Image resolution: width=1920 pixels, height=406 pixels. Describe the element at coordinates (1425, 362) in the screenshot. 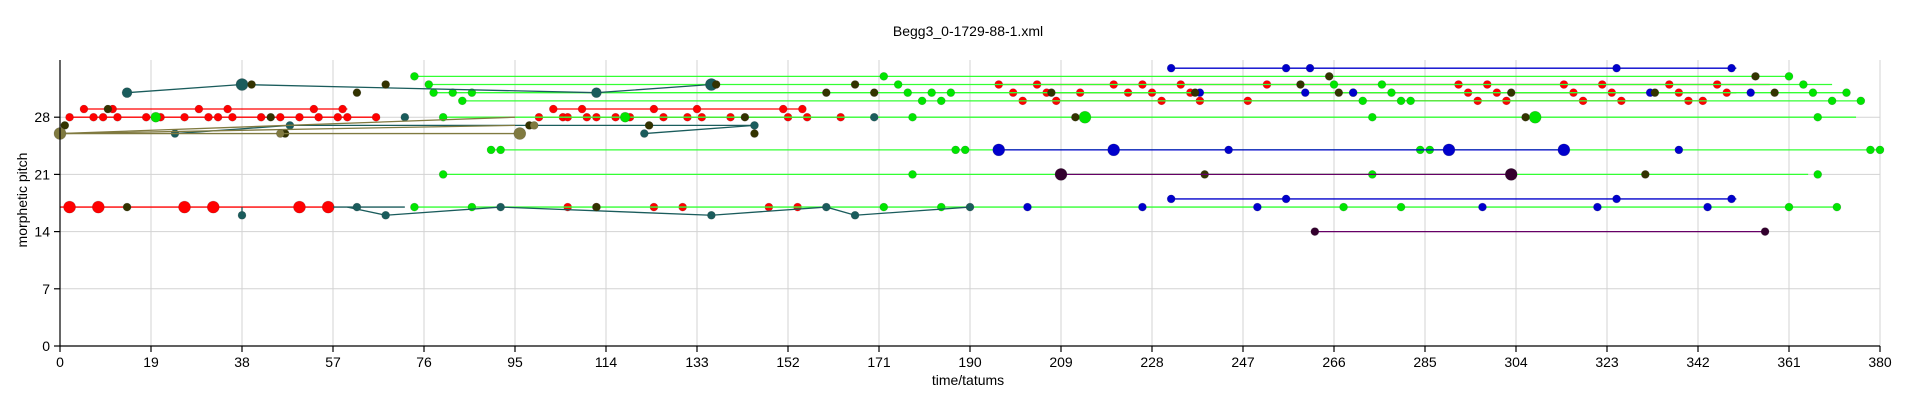

I see `x-tick-label: 285` at that location.